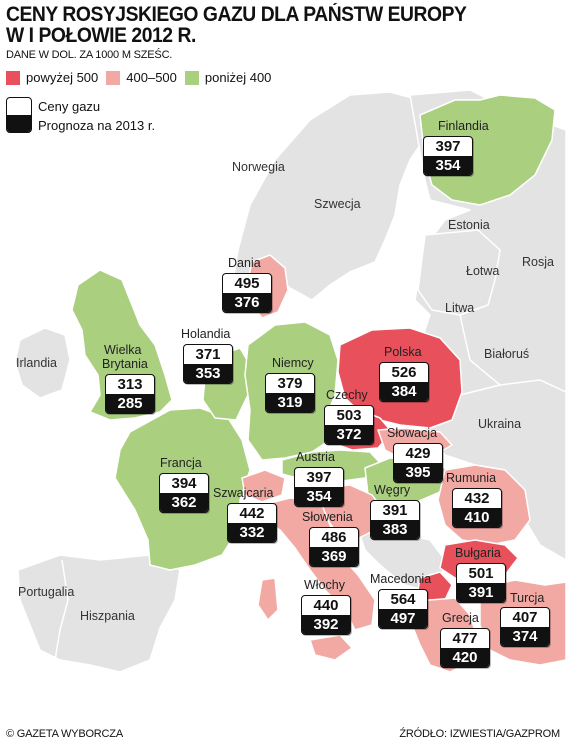 Image resolution: width=568 pixels, height=750 pixels. Describe the element at coordinates (330, 196) in the screenshot. I see `region-norway-sweden` at that location.